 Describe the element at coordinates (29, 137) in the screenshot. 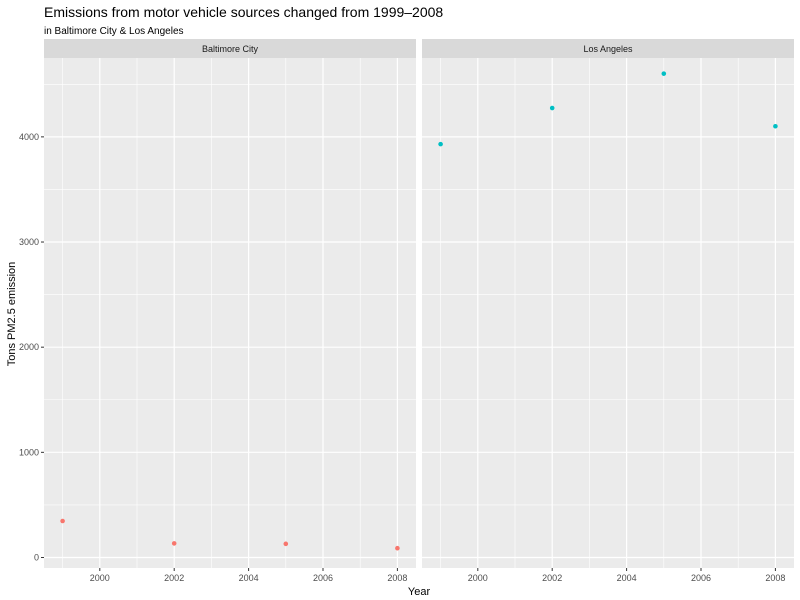

I see `y-tick-label: 4000` at that location.